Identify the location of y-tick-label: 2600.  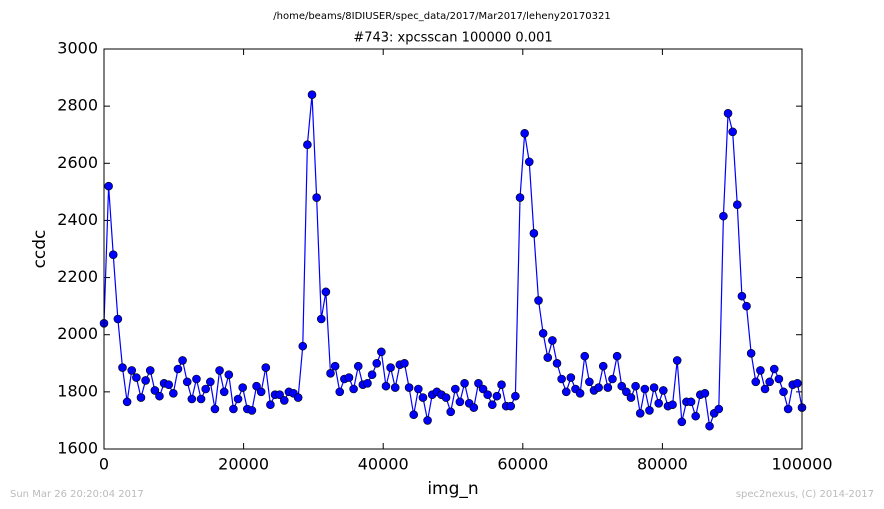
(77, 162).